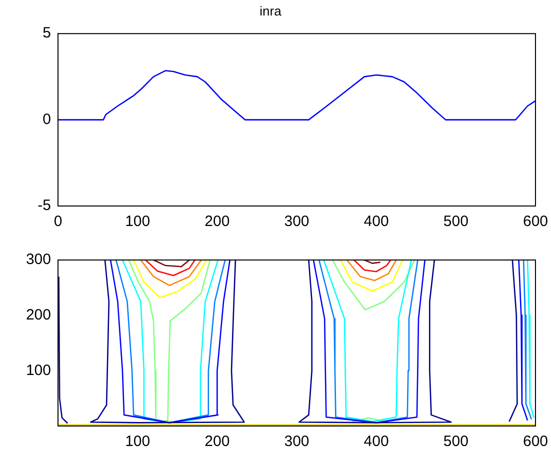  What do you see at coordinates (38, 259) in the screenshot?
I see `y-tick-label: 300` at bounding box center [38, 259].